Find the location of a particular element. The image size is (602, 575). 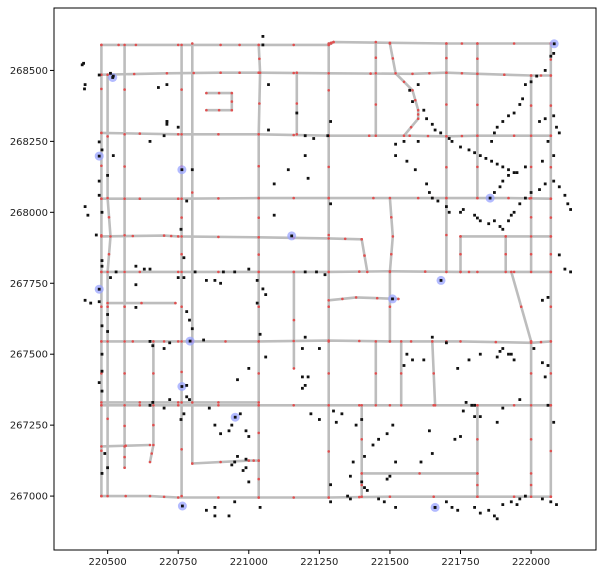

y-tick-label: 267250 is located at coordinates (29, 426).